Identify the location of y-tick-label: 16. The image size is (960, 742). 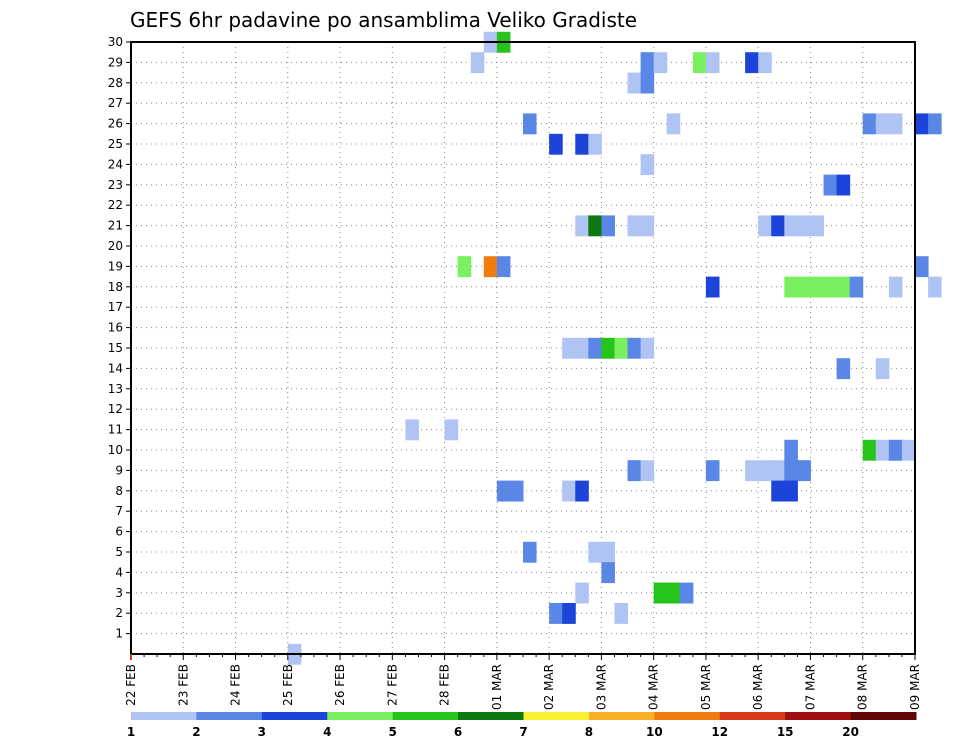
(115, 328).